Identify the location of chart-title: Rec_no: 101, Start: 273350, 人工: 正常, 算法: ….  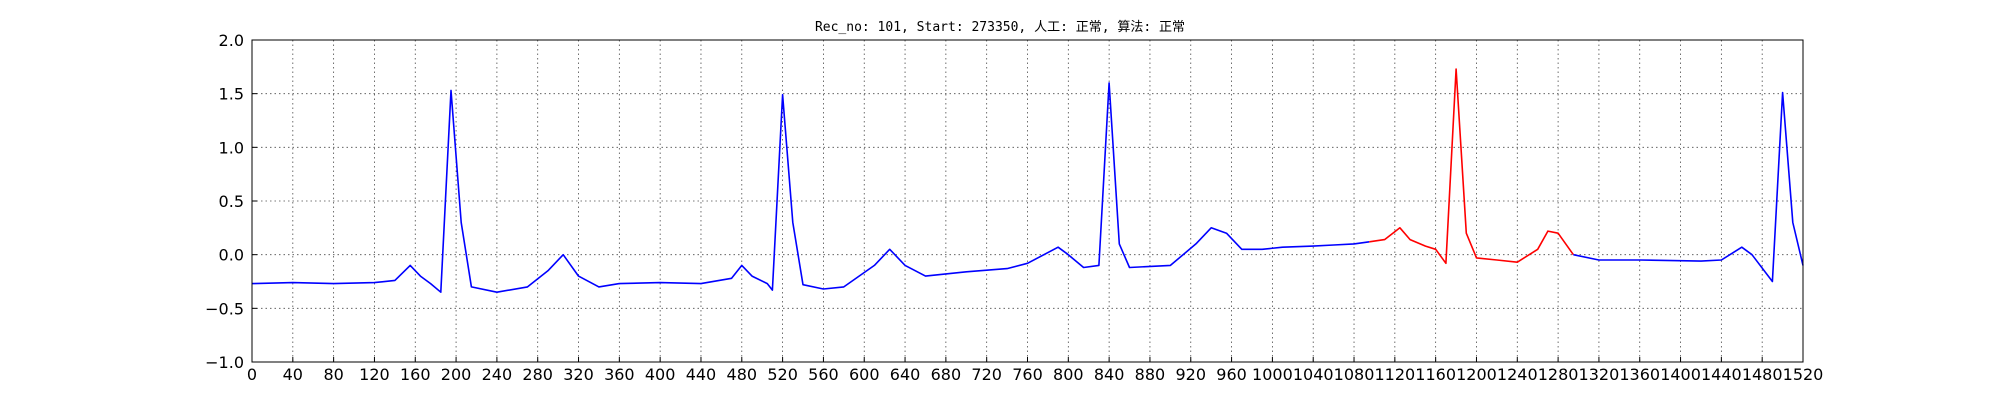
(1000, 27).